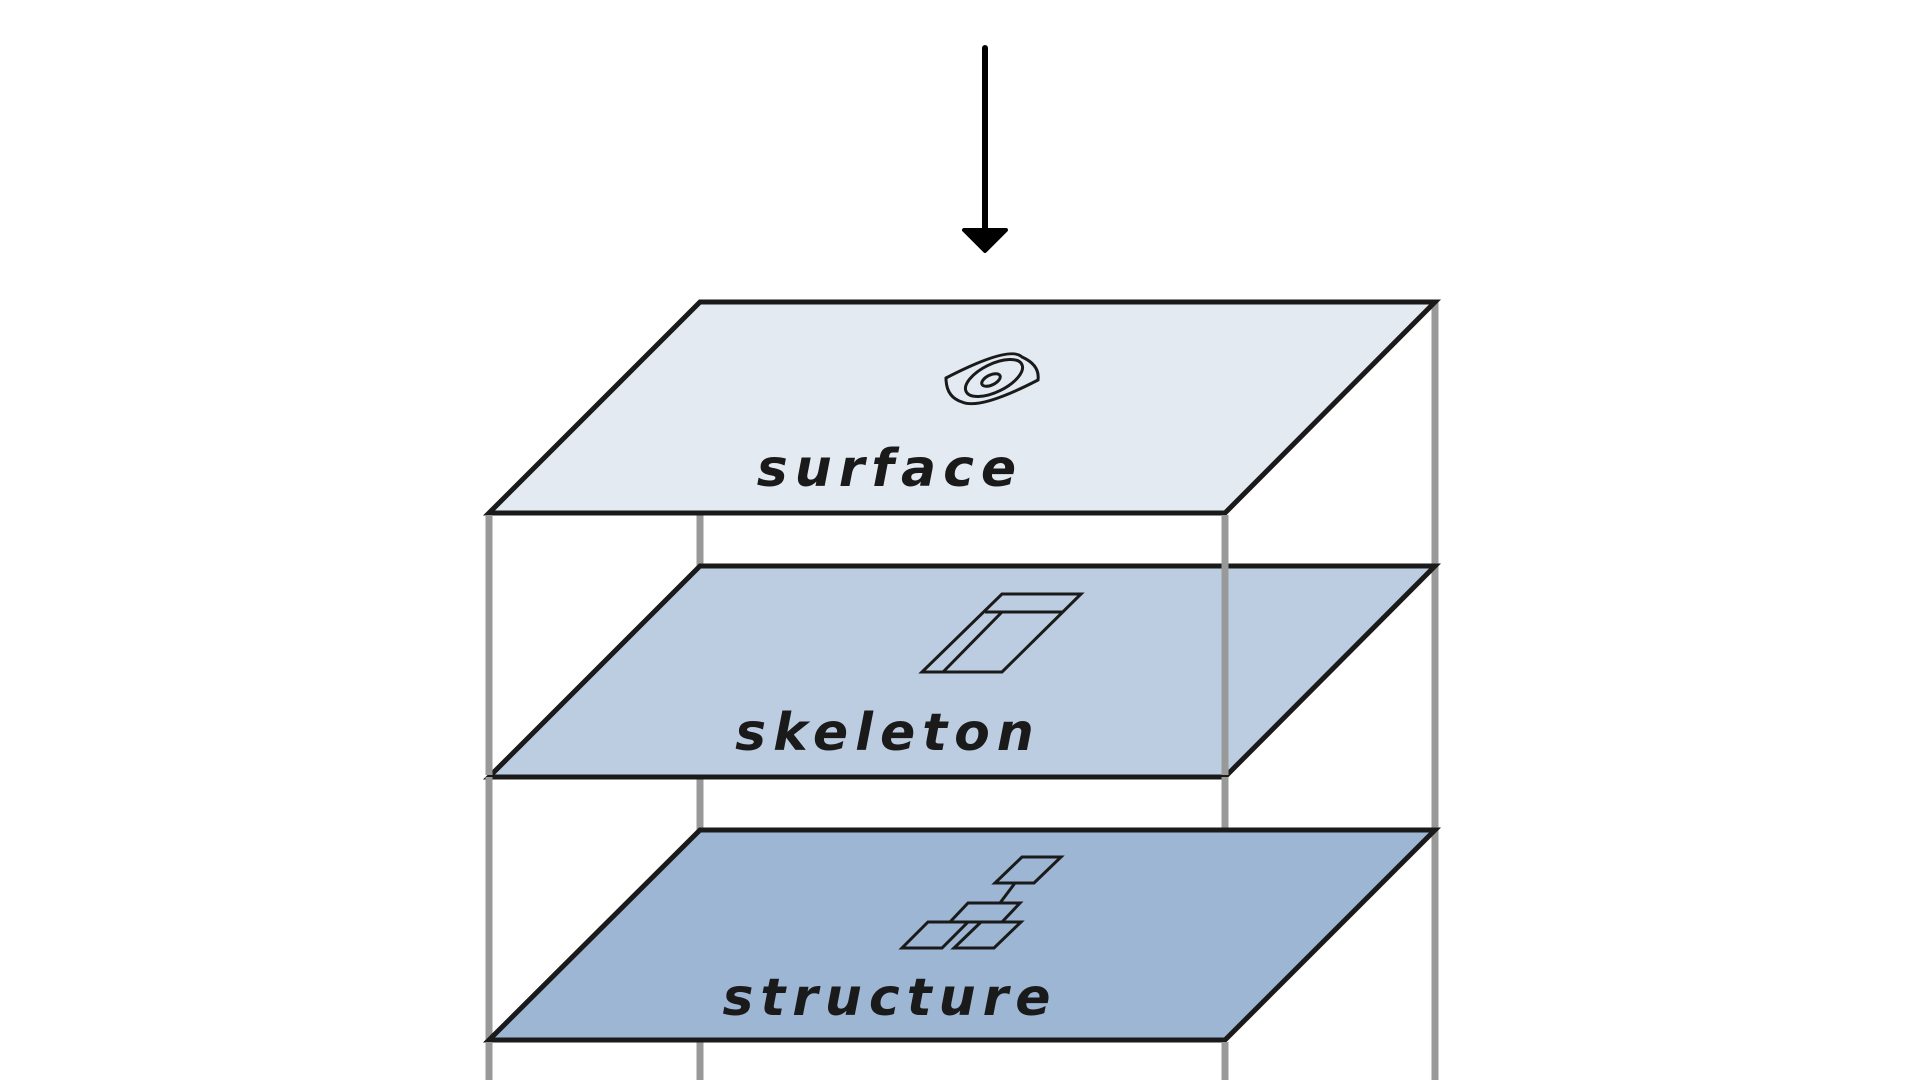 Image resolution: width=1920 pixels, height=1080 pixels. I want to click on wireframe-icon, so click(1001, 633).